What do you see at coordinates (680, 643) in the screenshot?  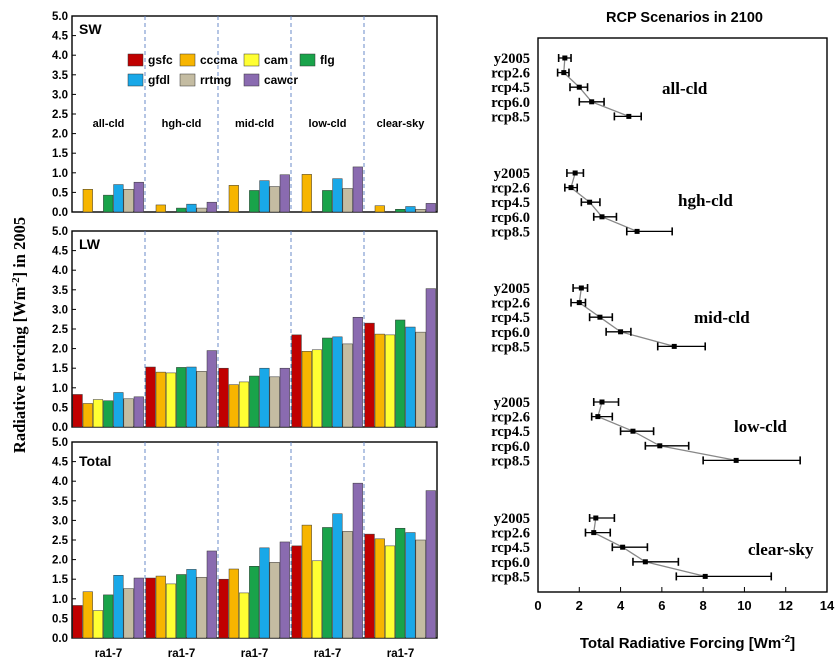 I see `x-axis-label-main: Total Radiative Forcing [Wm` at bounding box center [680, 643].